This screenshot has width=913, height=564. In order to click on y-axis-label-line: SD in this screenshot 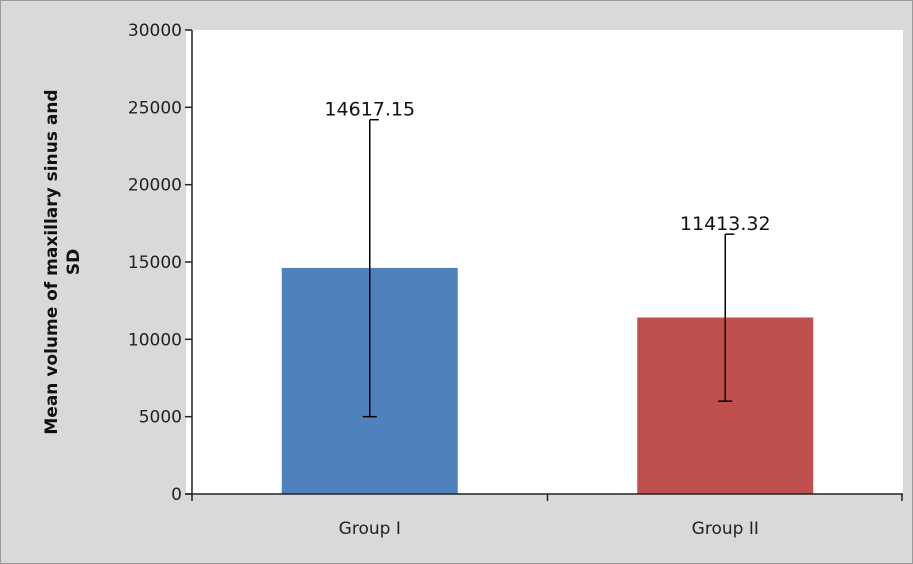, I will do `click(74, 262)`.